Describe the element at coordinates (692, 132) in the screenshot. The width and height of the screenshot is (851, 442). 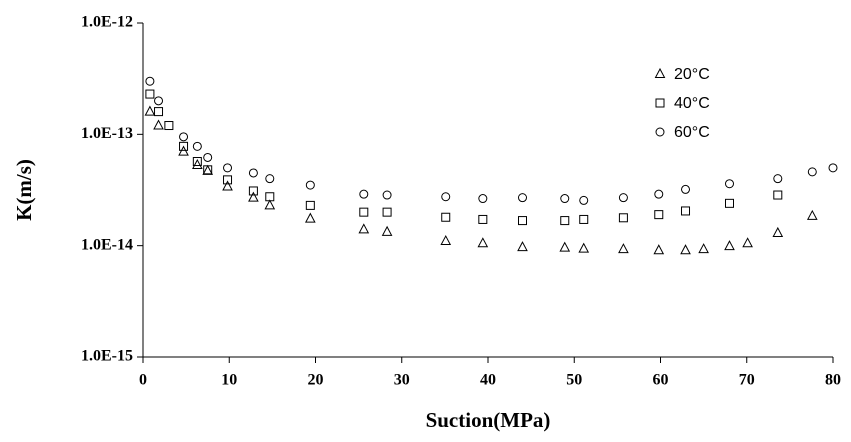
I see `legend-label: 60°C` at that location.